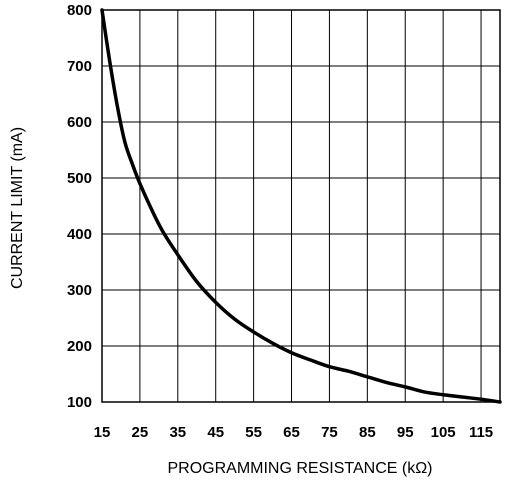 The width and height of the screenshot is (508, 480). Describe the element at coordinates (299, 468) in the screenshot. I see `x-axis-label: PROGRAMMING RESISTANCE (kΩ)` at that location.